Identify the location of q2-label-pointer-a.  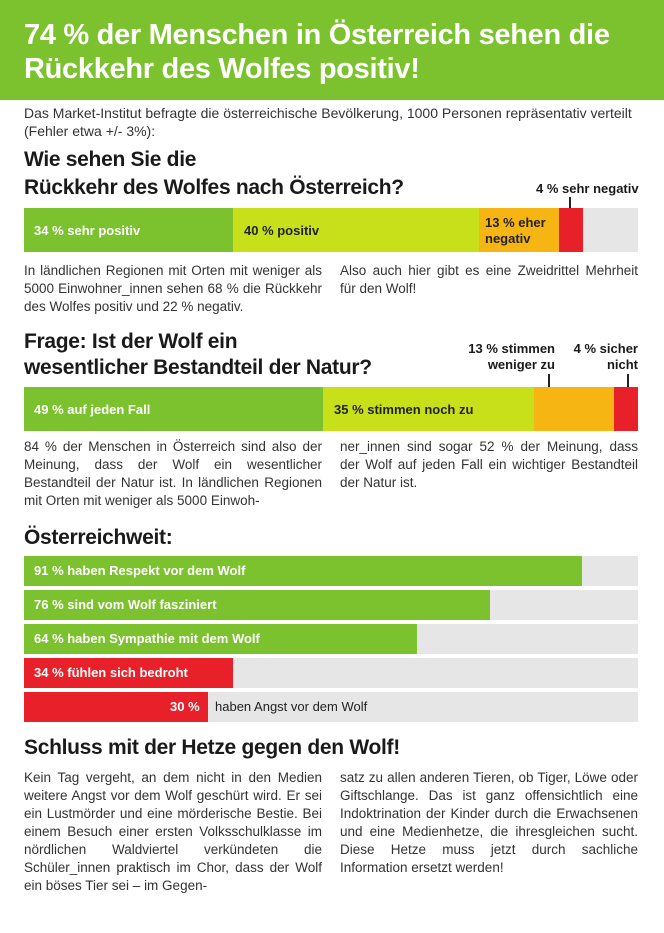
(549, 381).